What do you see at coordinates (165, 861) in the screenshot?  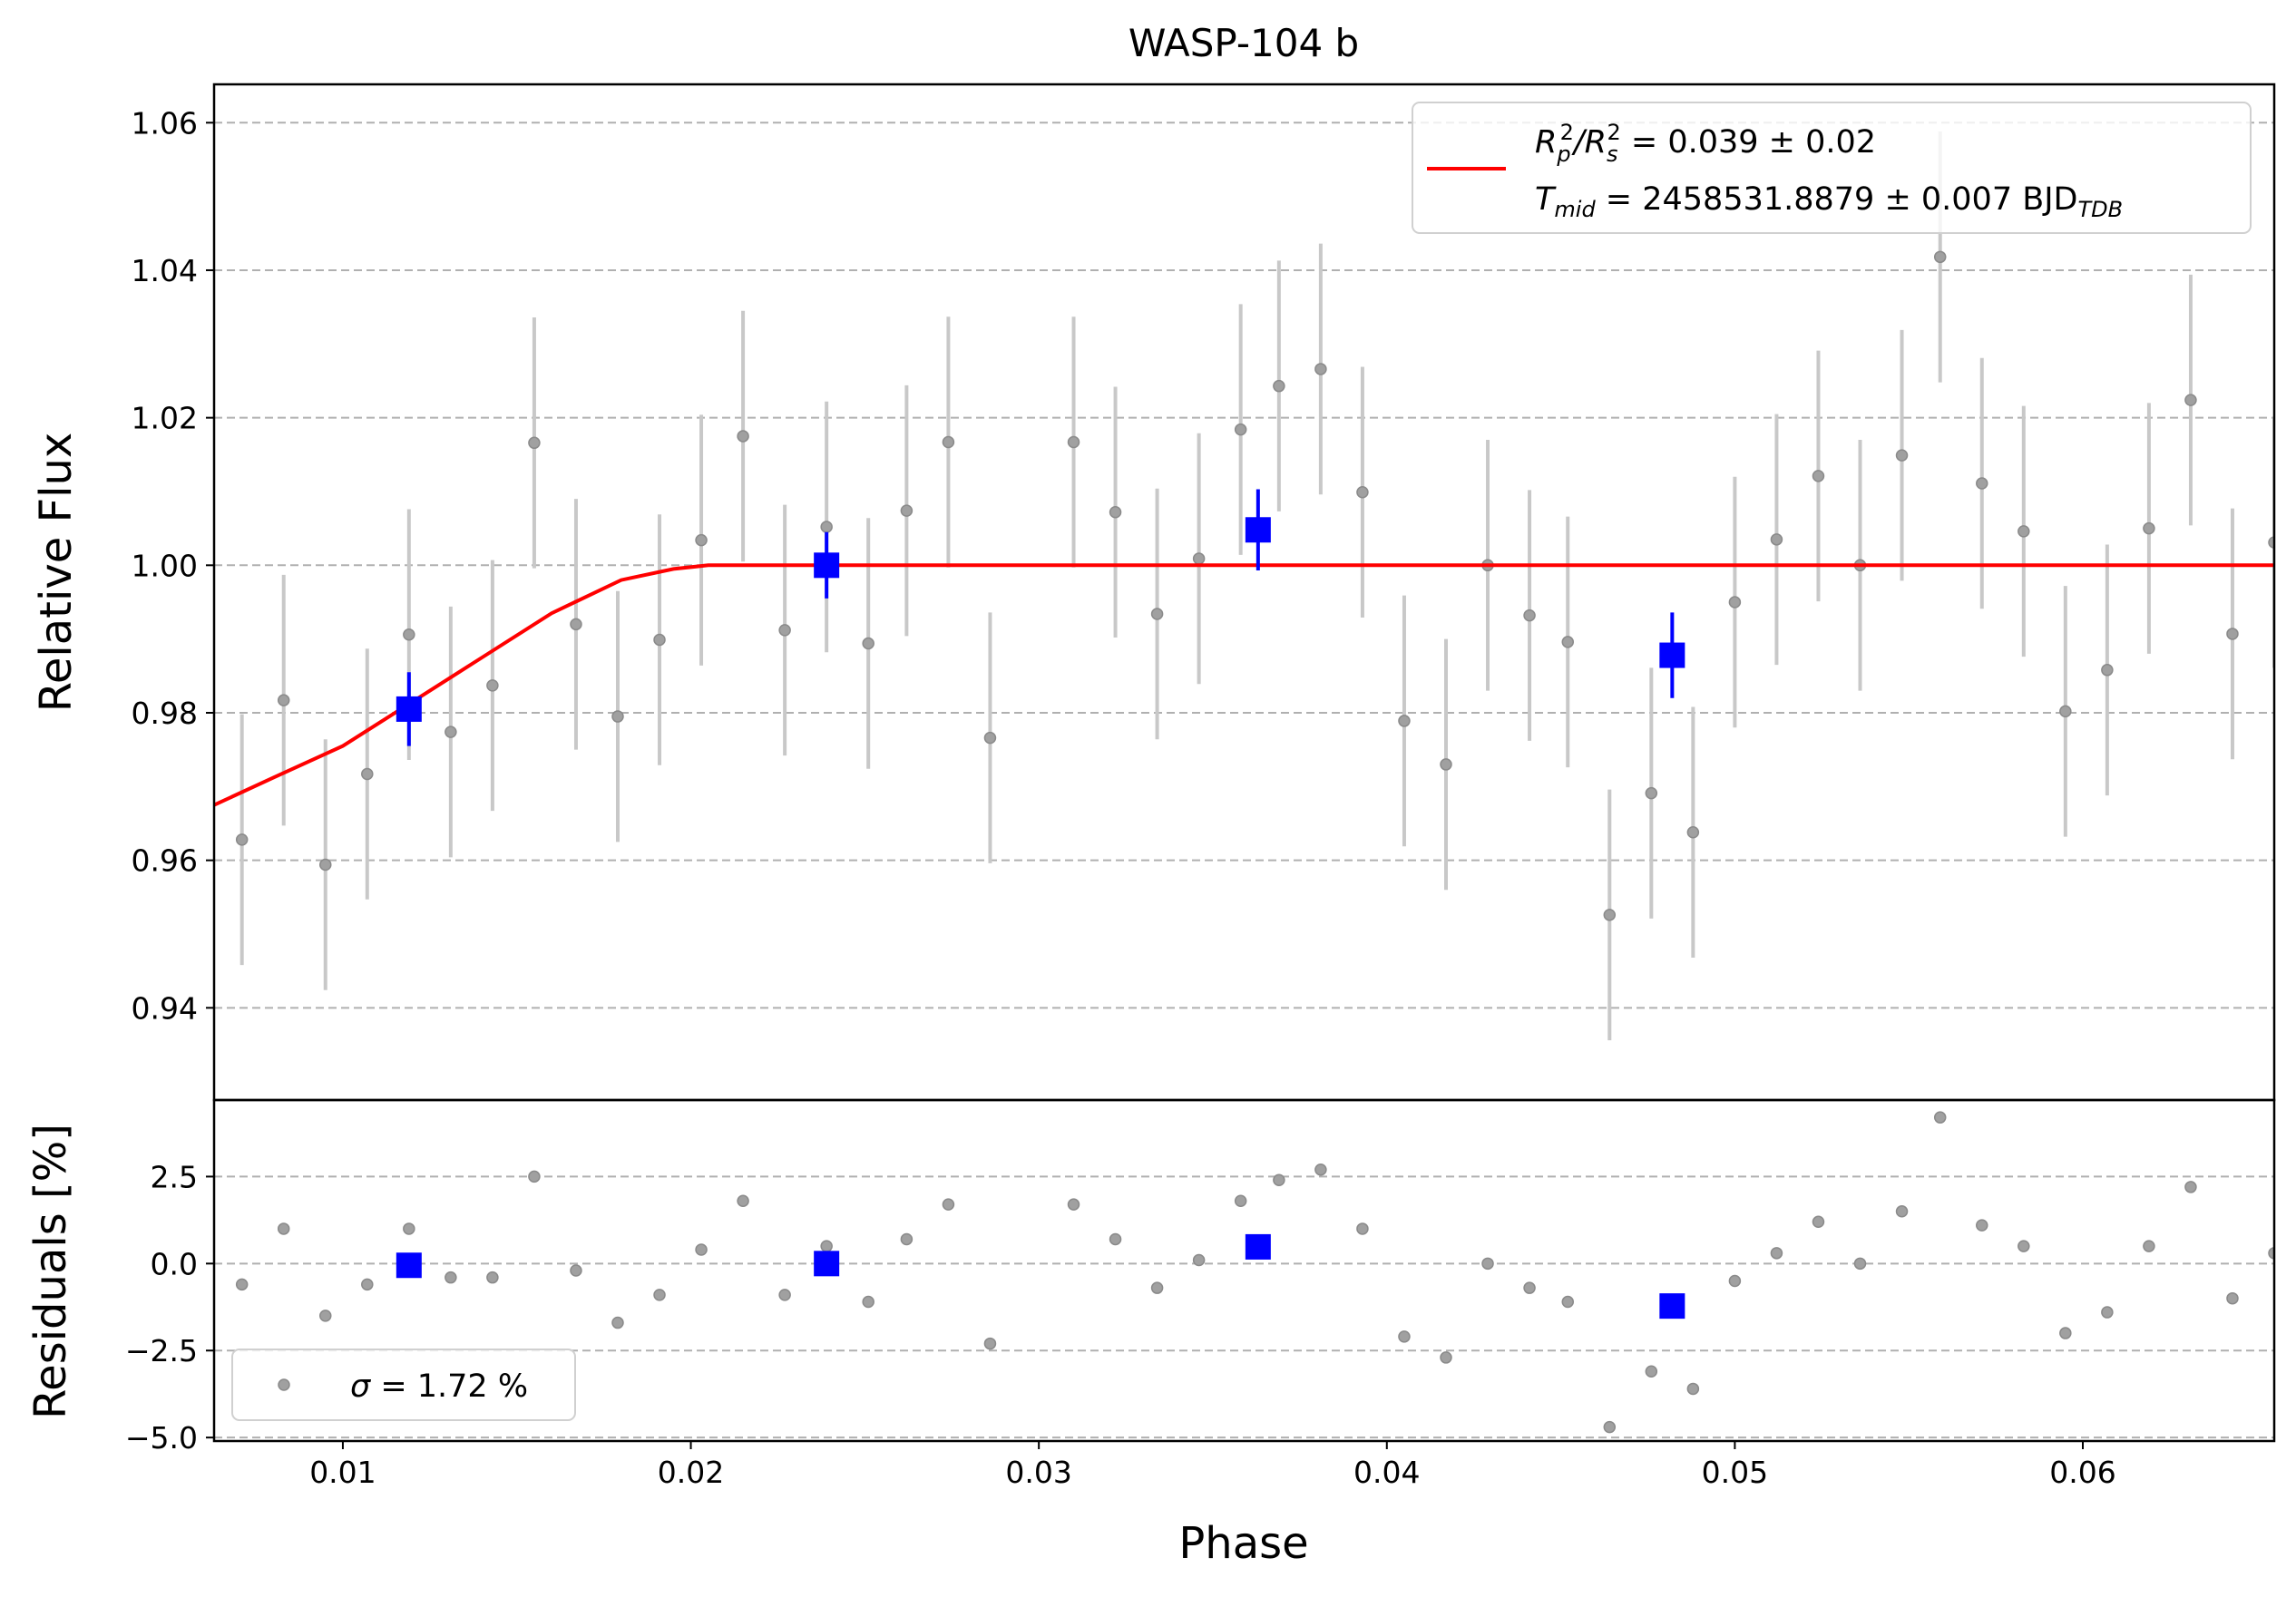 I see `top-y-tick-label: 0.96` at bounding box center [165, 861].